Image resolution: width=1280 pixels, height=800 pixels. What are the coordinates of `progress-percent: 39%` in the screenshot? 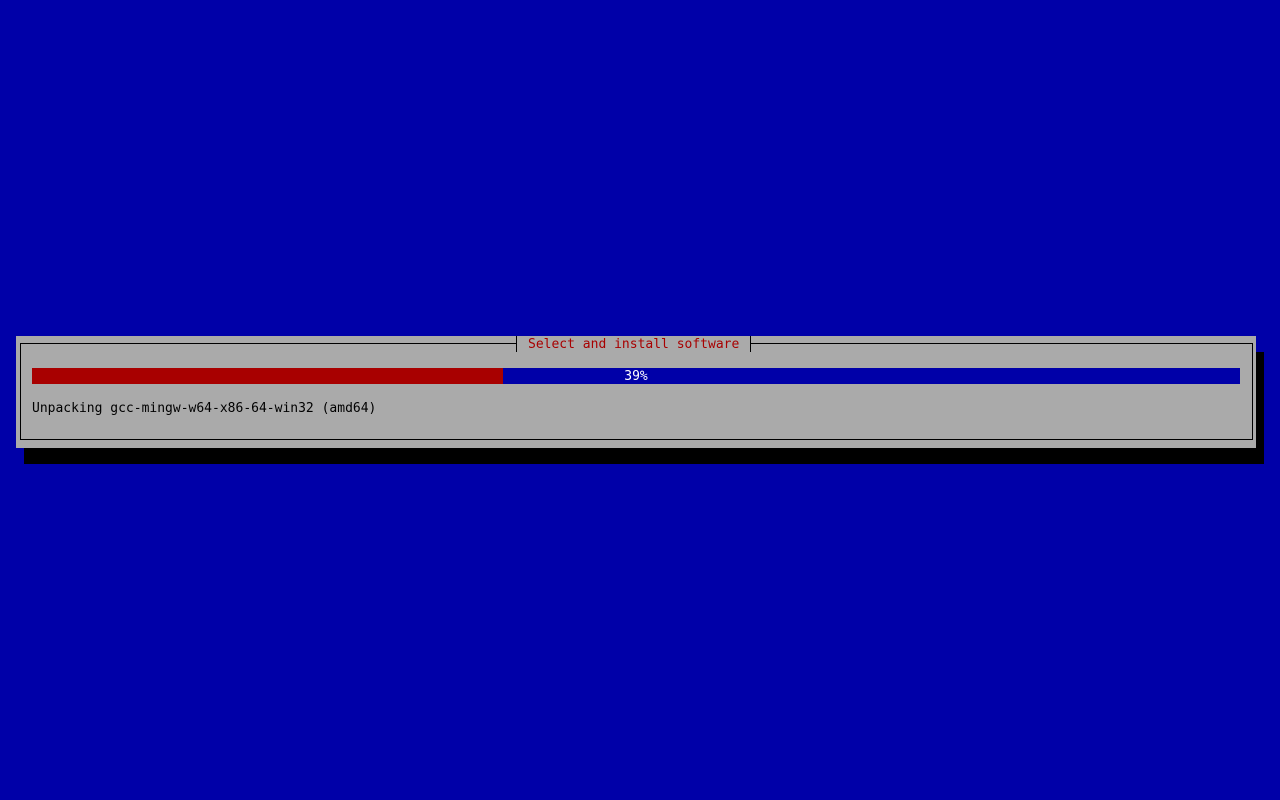 It's located at (636, 376).